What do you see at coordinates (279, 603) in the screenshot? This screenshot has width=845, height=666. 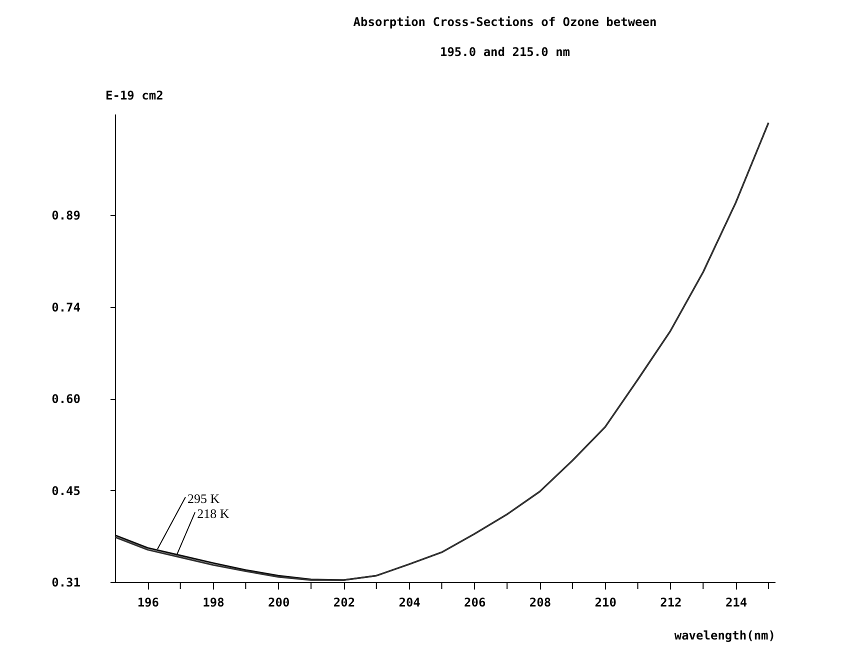 I see `x-tick-label: 200` at bounding box center [279, 603].